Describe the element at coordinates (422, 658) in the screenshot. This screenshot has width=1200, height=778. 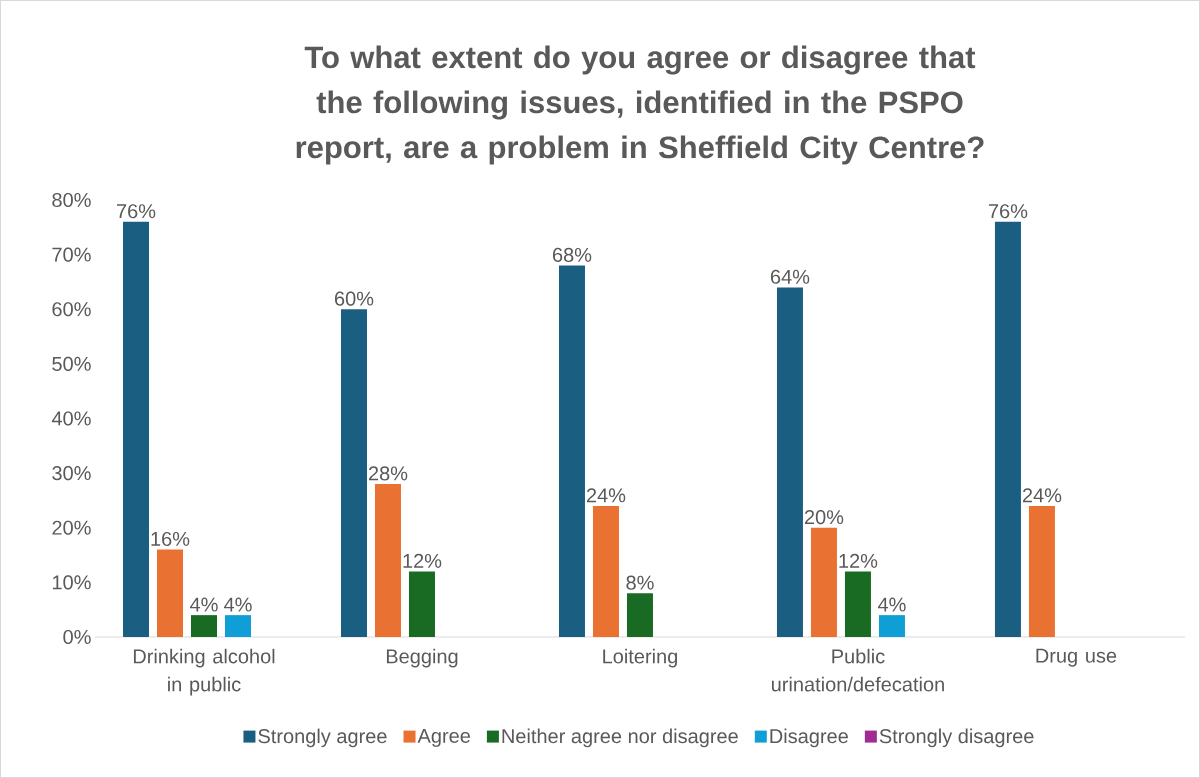
I see `x-tick-label: Begging` at that location.